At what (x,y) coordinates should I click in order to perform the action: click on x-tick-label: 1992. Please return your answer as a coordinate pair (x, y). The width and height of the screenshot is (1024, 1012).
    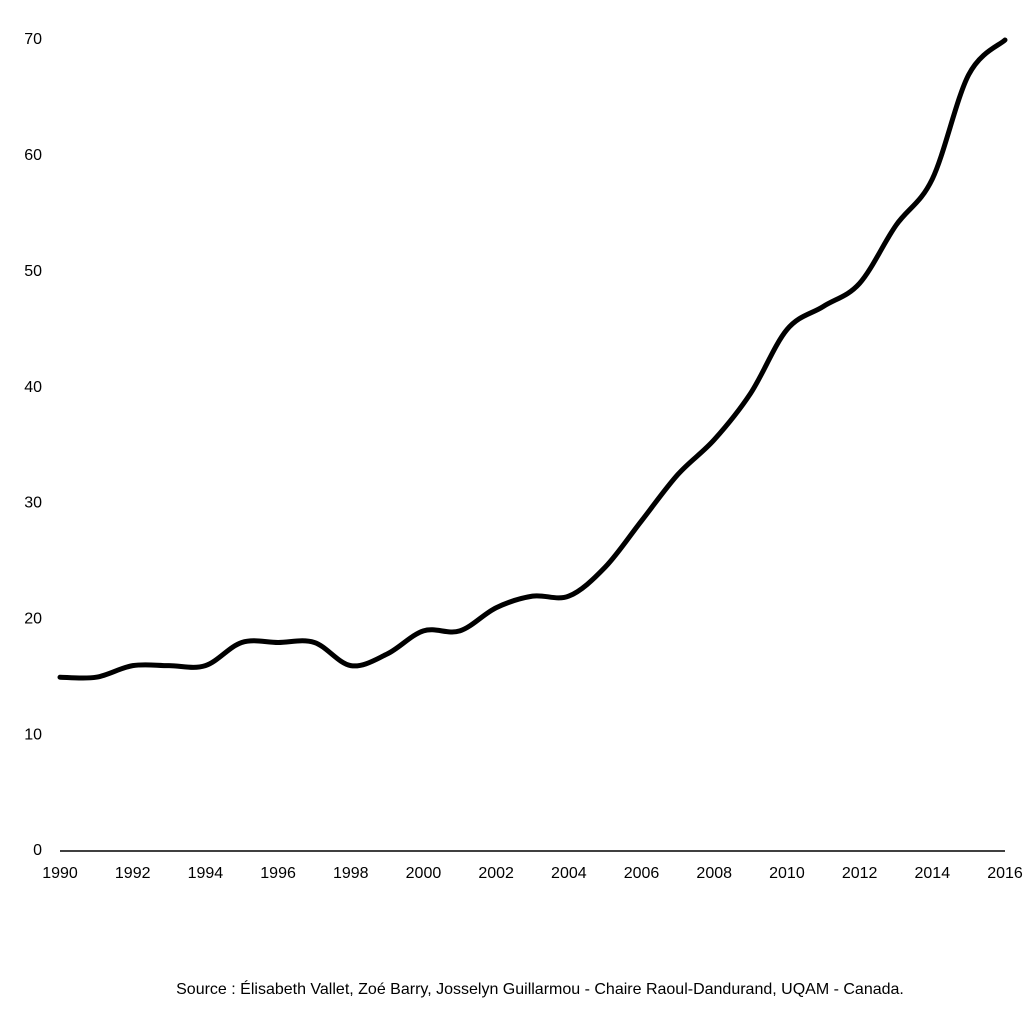
    Looking at the image, I should click on (133, 873).